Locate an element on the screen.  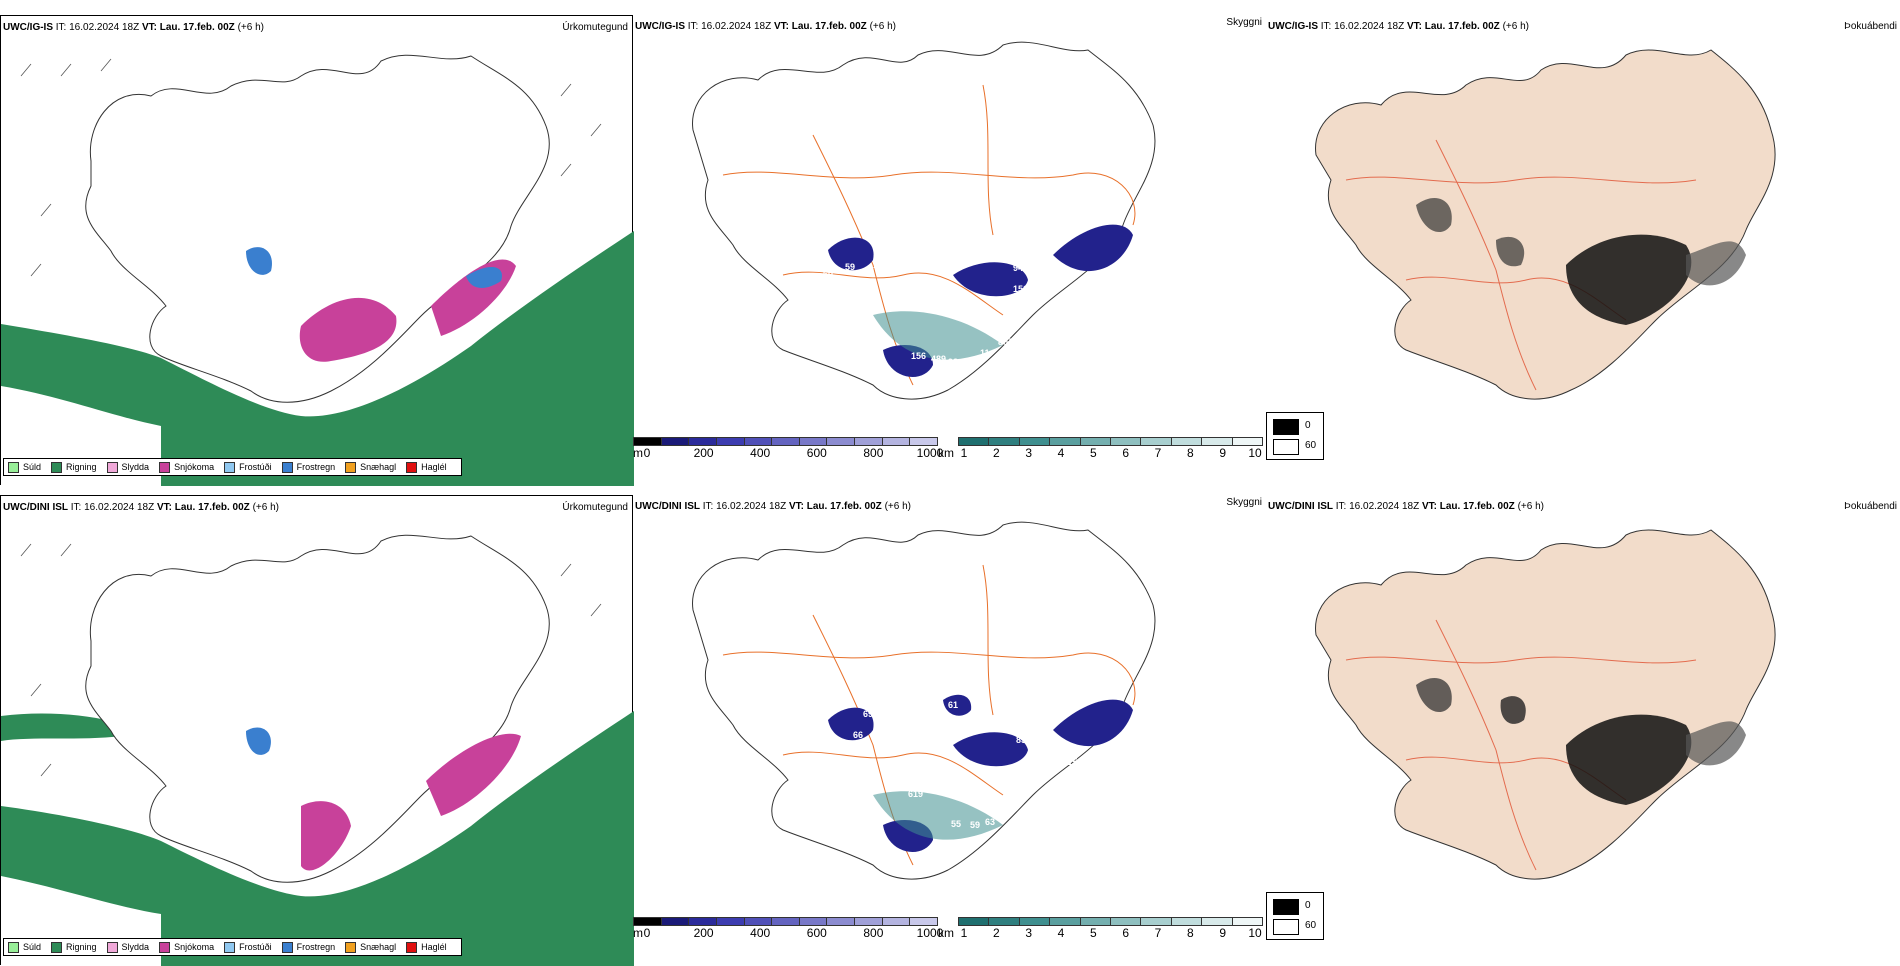
scale-tick-label: 3 is located at coordinates (1028, 933).